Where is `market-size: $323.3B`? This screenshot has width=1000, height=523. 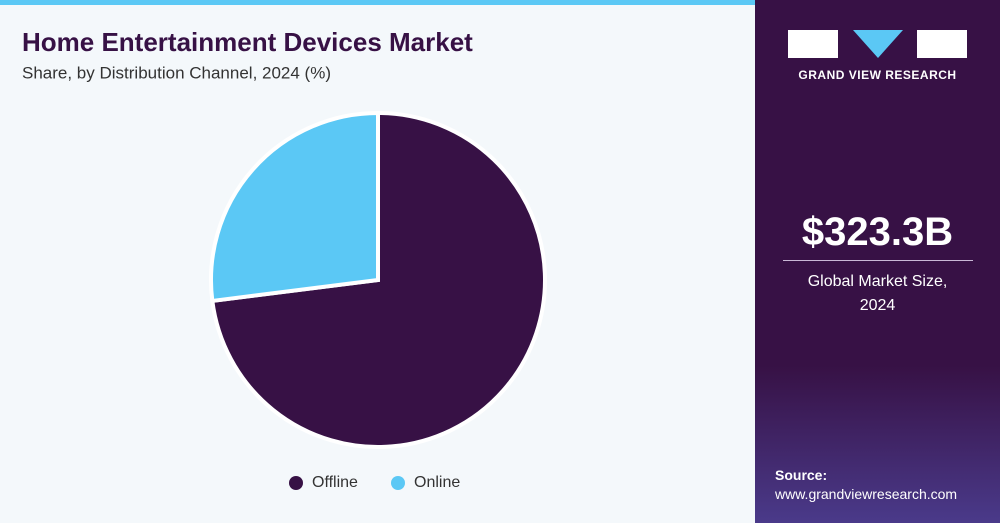
market-size: $323.3B is located at coordinates (877, 232).